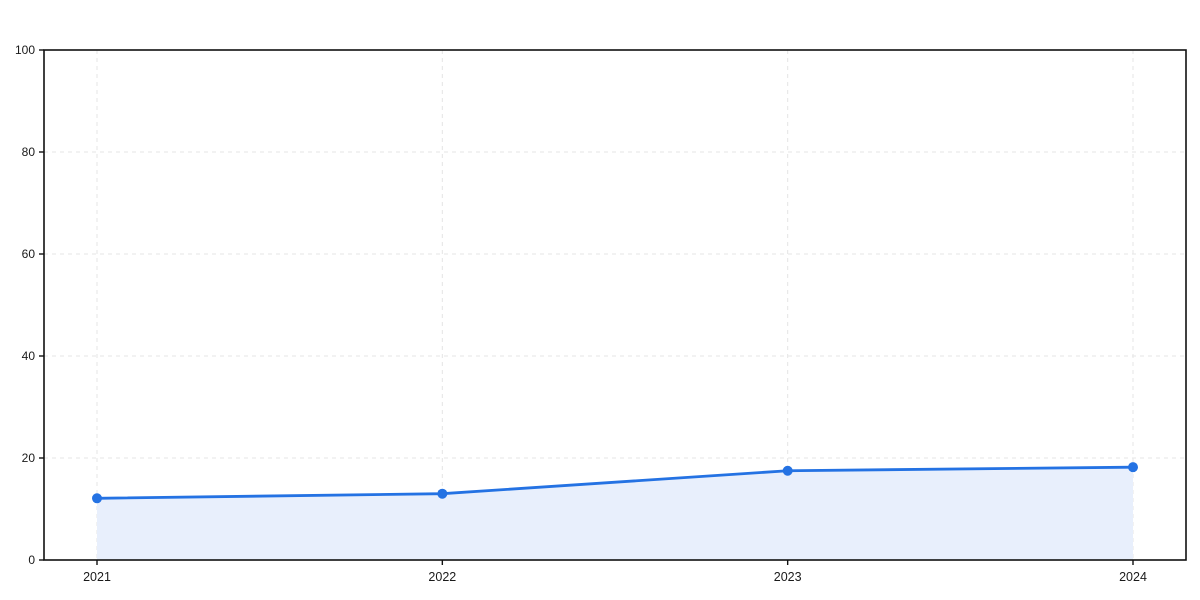  What do you see at coordinates (615, 482) in the screenshot?
I see `trend-line` at bounding box center [615, 482].